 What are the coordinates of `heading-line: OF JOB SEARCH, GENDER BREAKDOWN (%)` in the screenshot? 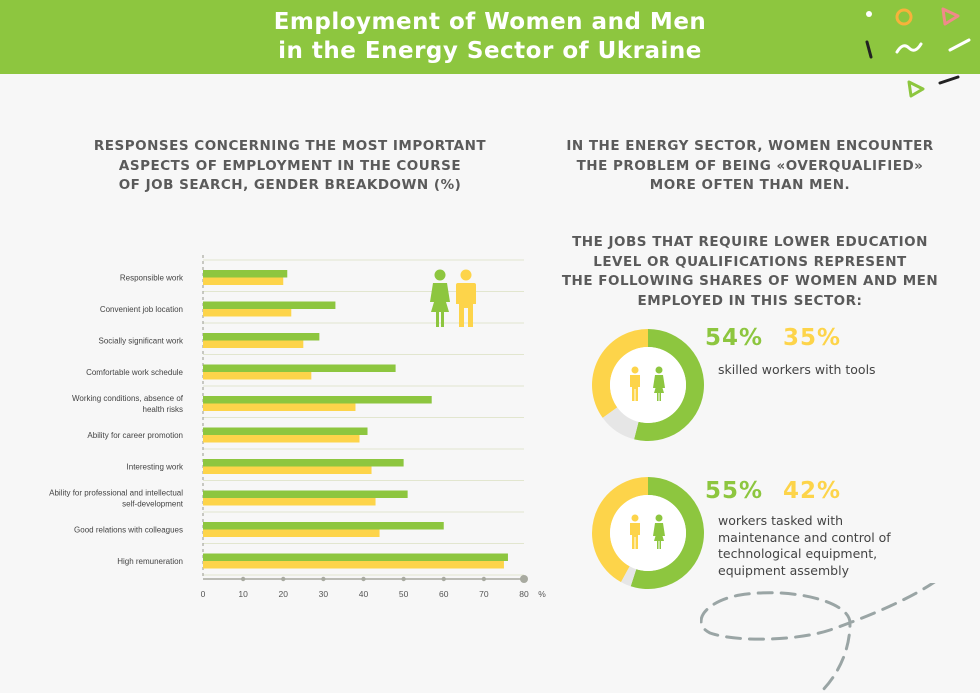 It's located at (290, 185).